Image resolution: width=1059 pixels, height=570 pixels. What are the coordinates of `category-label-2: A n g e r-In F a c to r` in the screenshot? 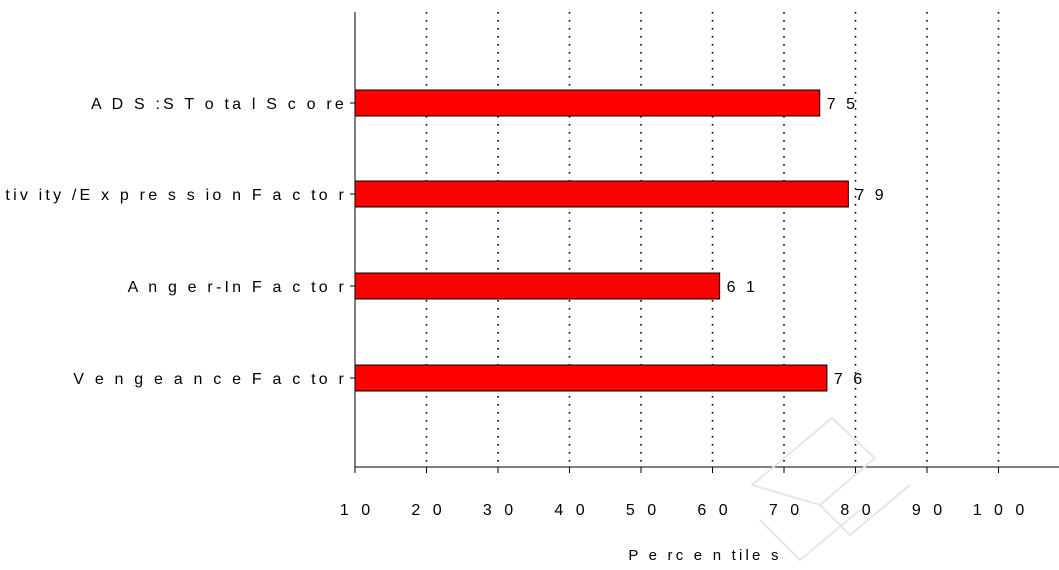 It's located at (237, 287).